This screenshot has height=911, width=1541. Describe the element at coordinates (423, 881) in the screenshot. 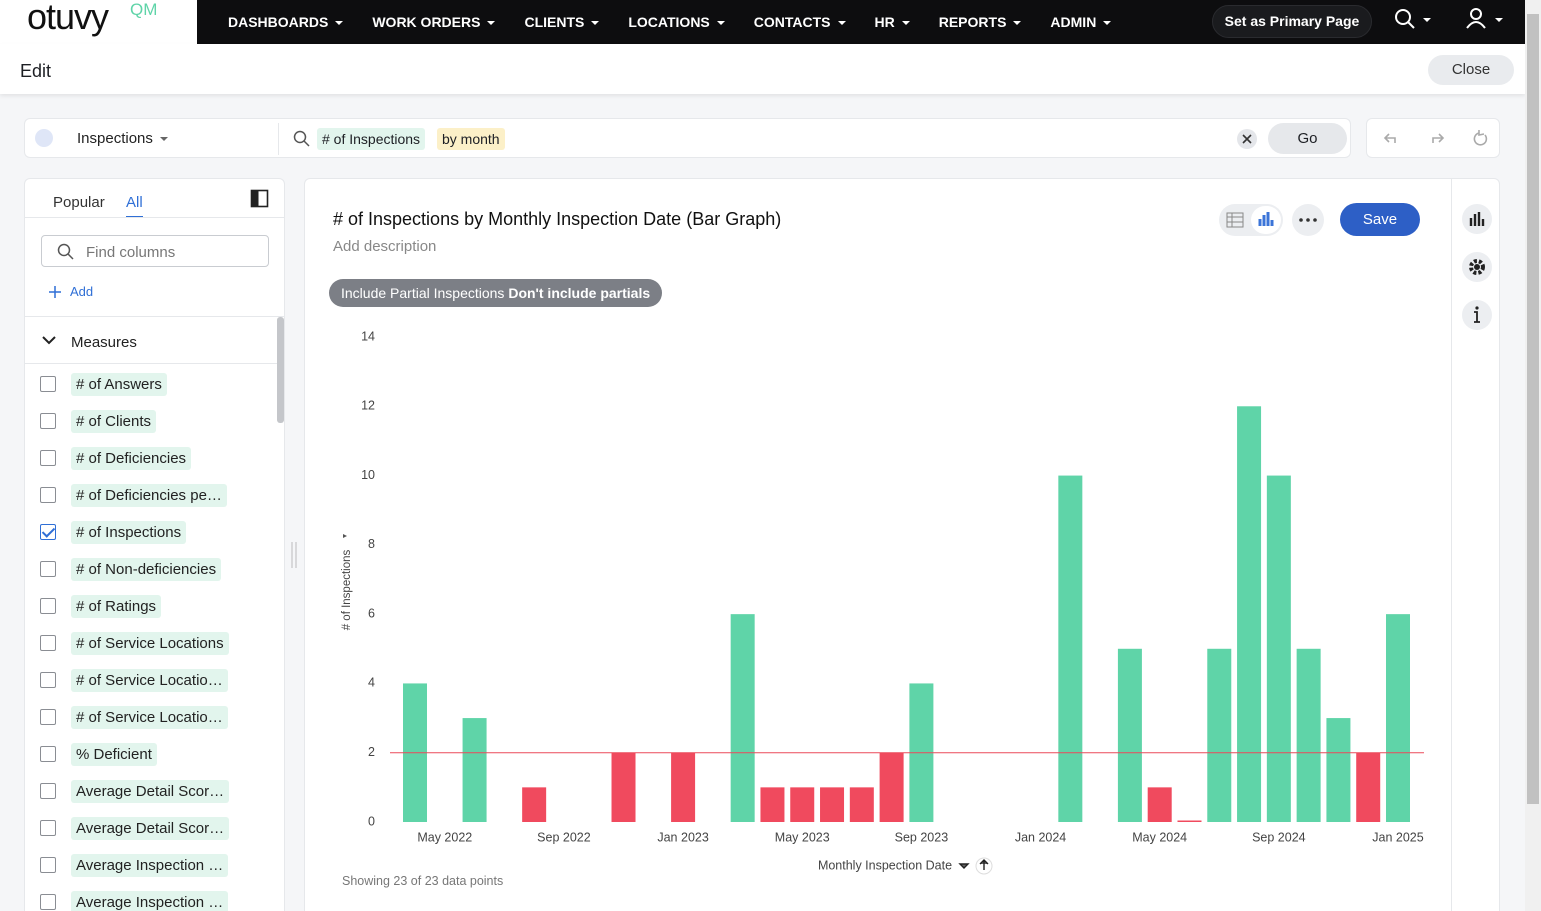

I see `footer-note: Showing 23 of 23 data points` at that location.